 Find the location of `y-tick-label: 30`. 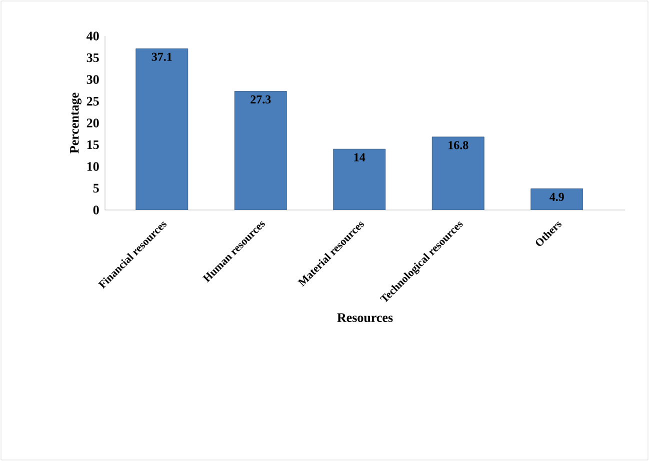

y-tick-label: 30 is located at coordinates (92, 79).